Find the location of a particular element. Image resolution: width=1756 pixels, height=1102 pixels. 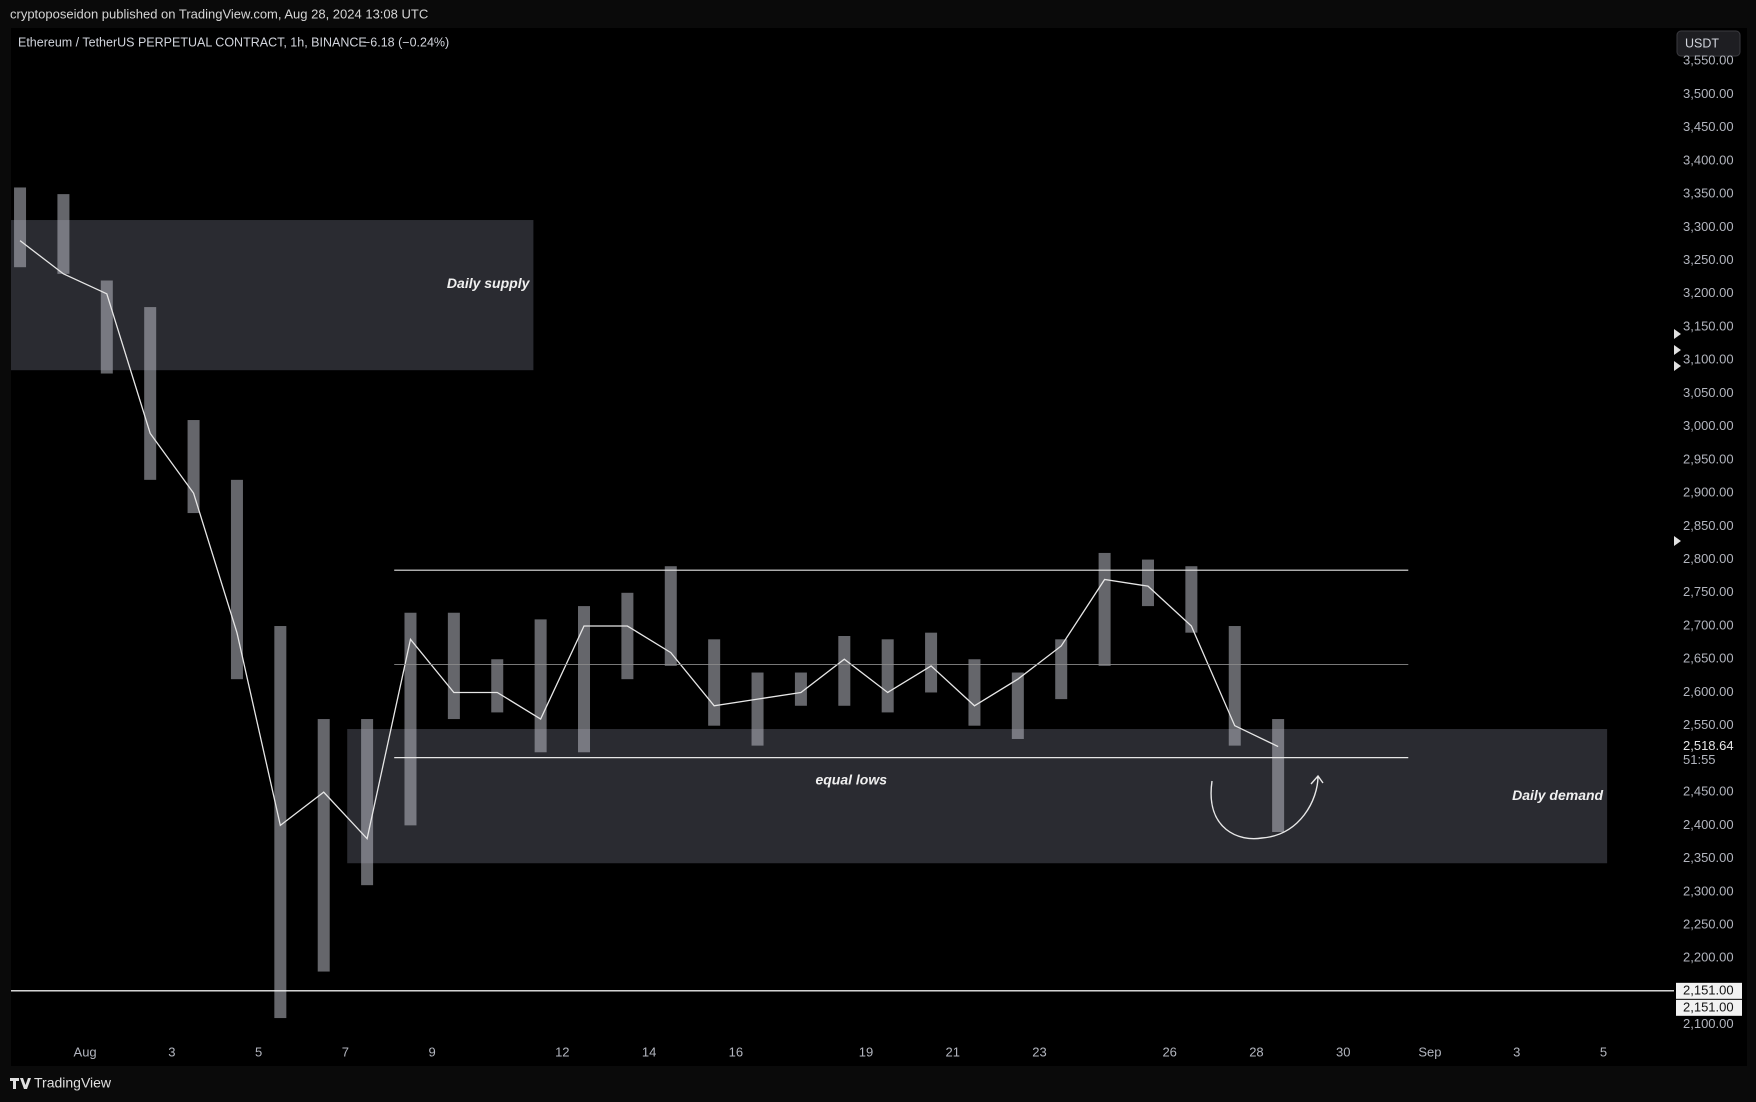

y-tick-label: 3,050.00 is located at coordinates (1708, 392).